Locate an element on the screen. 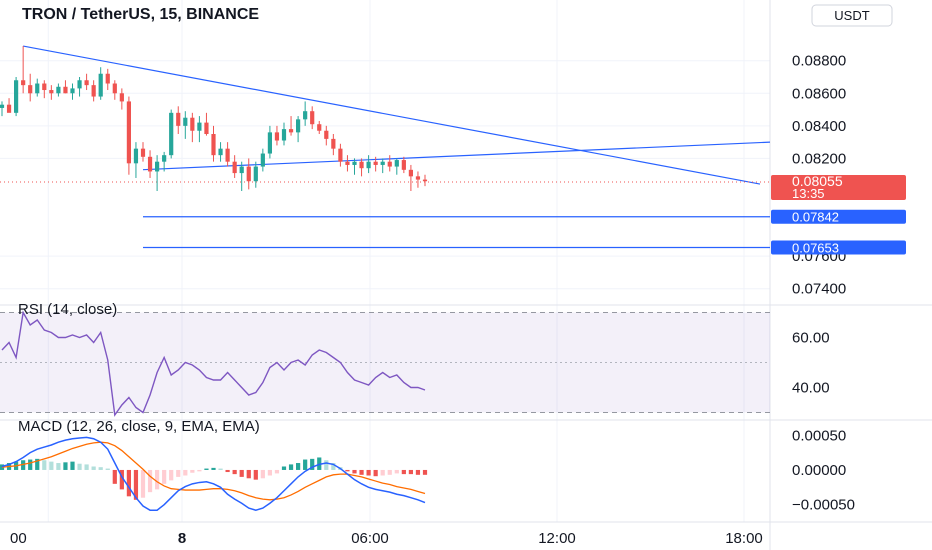  macd-tick-label: 0.00000 is located at coordinates (819, 470).